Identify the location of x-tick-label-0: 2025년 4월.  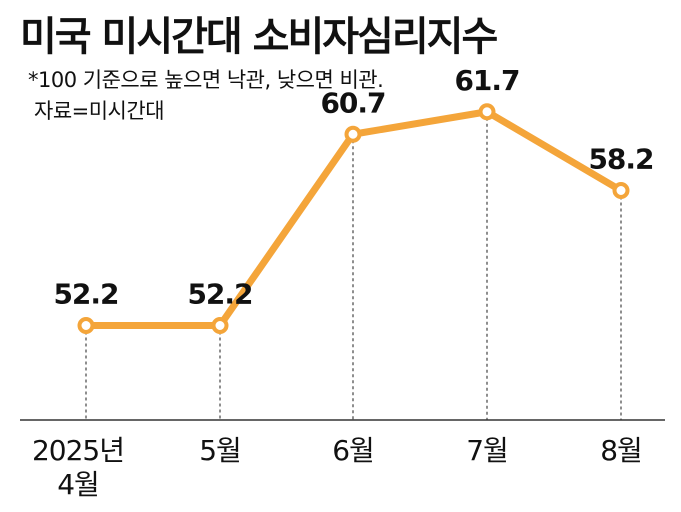
(78, 467).